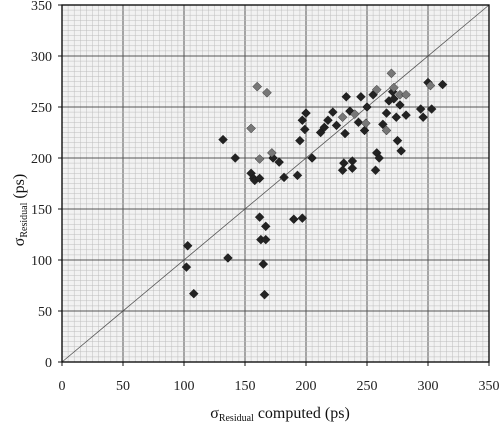 The height and width of the screenshot is (431, 501). What do you see at coordinates (41, 261) in the screenshot?
I see `y-tick-label: 100` at bounding box center [41, 261].